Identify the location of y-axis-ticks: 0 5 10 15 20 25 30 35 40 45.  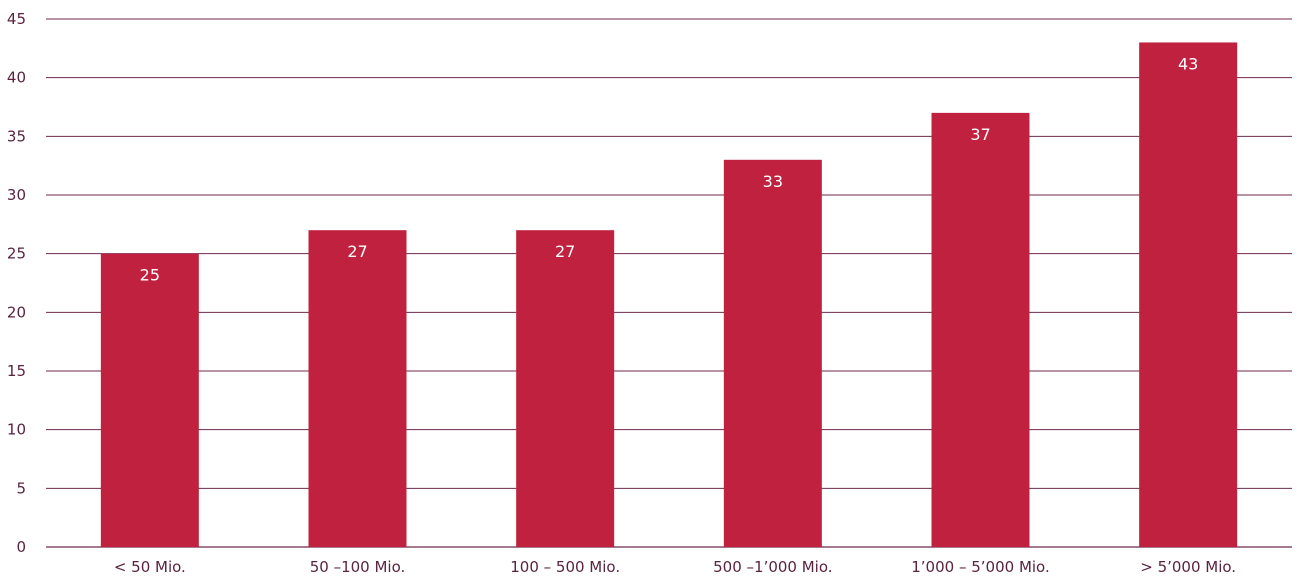
(16, 283).